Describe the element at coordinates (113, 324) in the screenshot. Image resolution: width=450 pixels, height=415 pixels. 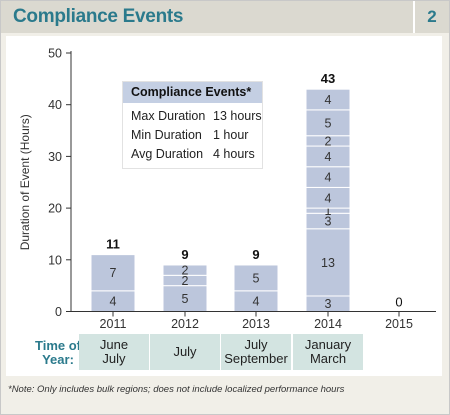
I see `x-tick-label: 2011` at that location.